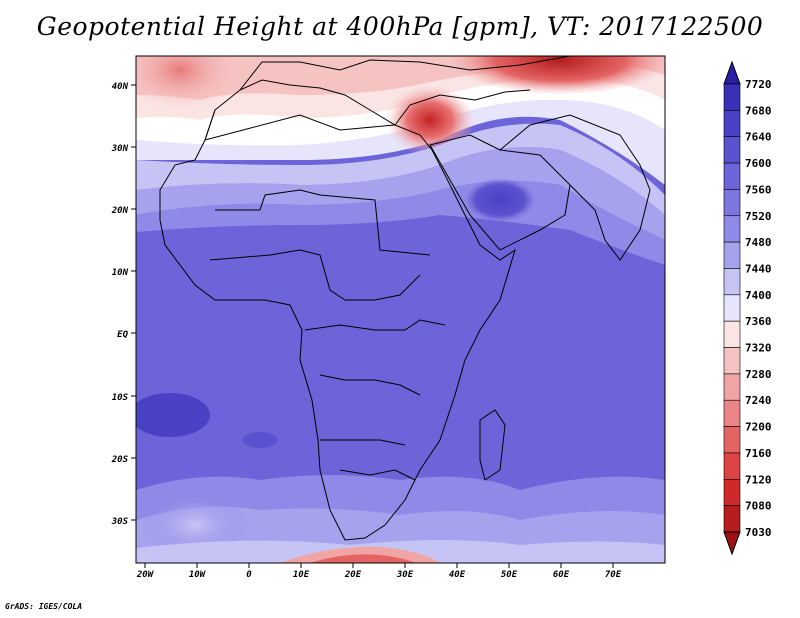  I want to click on lon-label: 10E, so click(301, 575).